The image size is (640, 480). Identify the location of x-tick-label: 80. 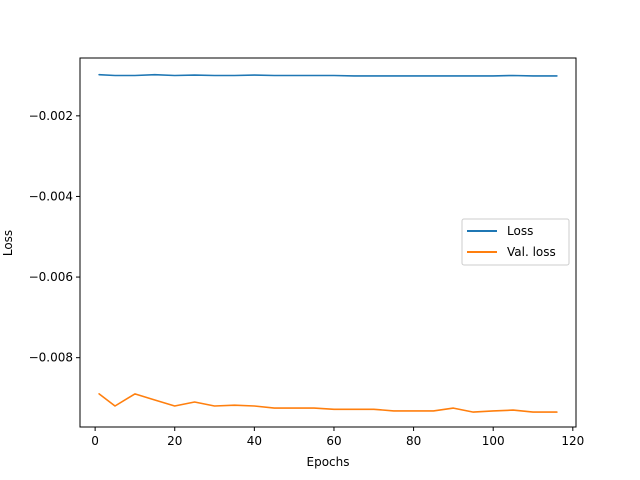
(413, 441).